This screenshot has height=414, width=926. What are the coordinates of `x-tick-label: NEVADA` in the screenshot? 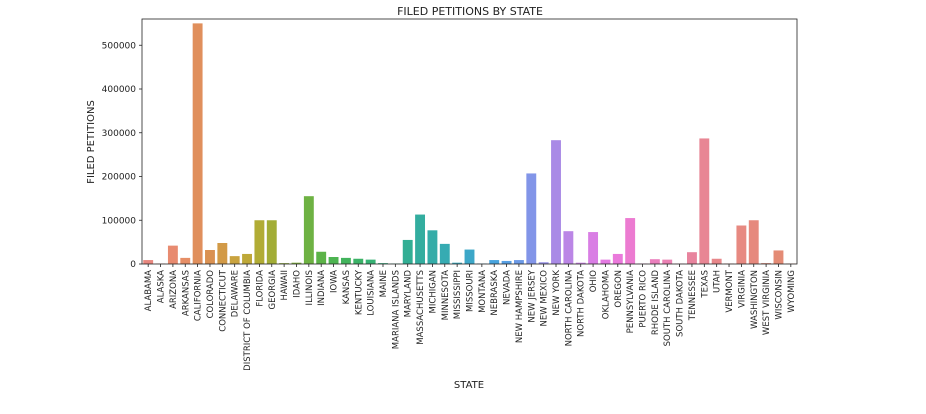 It's located at (508, 287).